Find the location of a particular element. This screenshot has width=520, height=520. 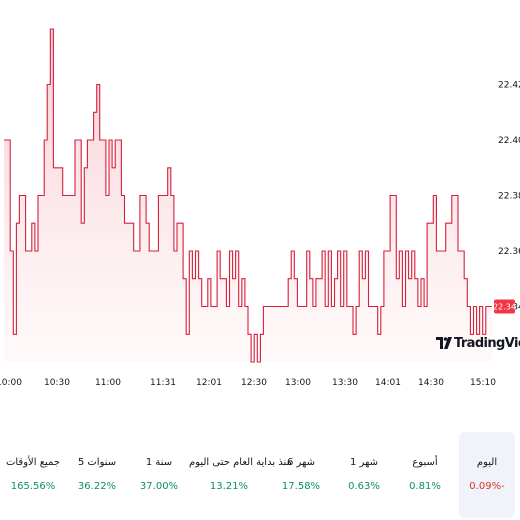

x-axis-tick-label: 15:10 is located at coordinates (483, 383).